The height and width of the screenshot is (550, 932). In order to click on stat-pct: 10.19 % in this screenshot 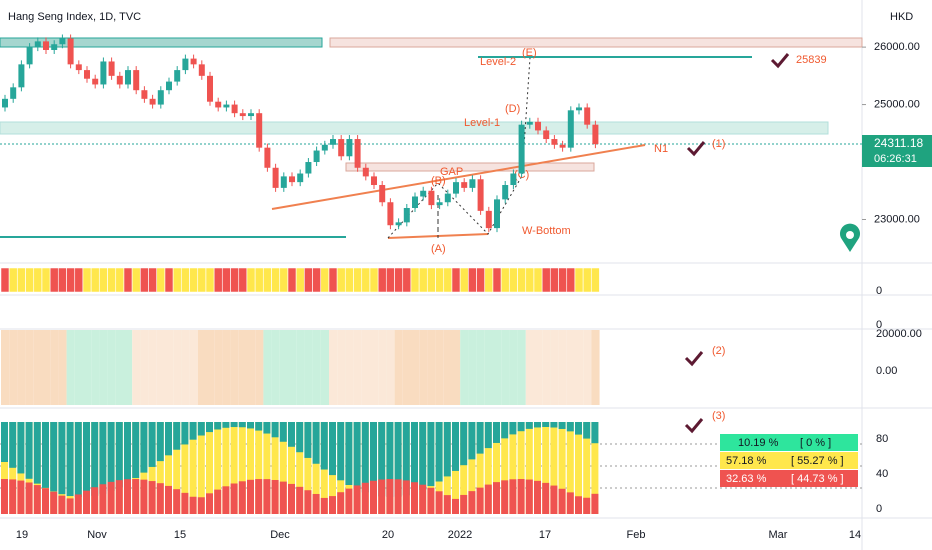, I will do `click(758, 443)`.